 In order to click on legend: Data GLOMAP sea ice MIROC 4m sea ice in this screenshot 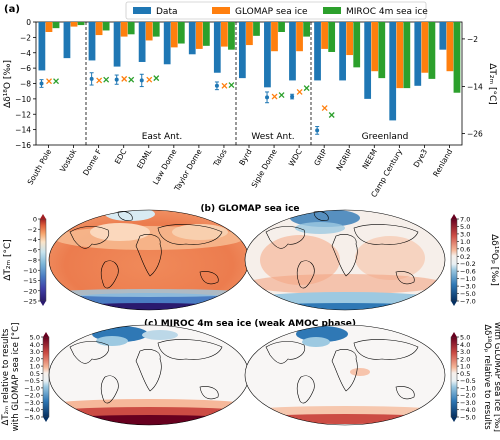, I will do `click(276, 10)`.